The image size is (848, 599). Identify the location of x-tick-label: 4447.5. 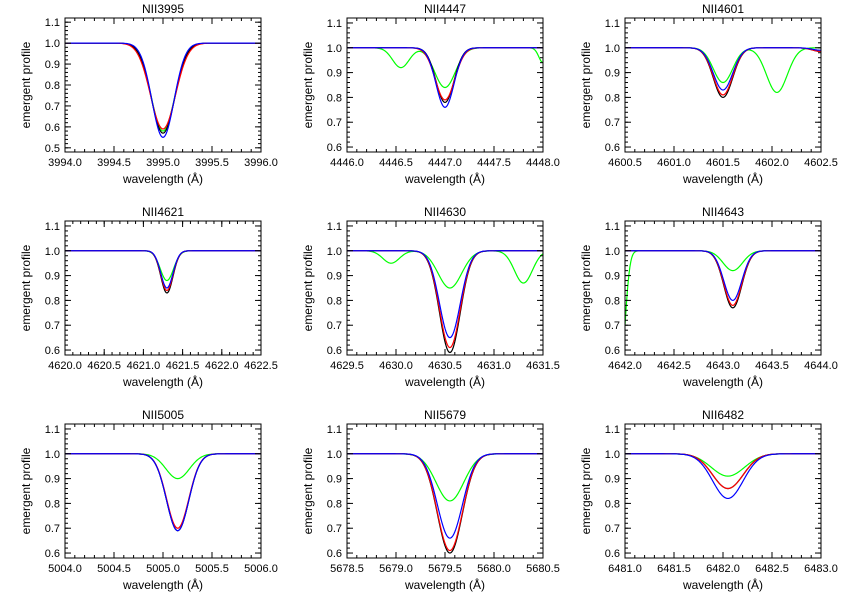
(494, 163).